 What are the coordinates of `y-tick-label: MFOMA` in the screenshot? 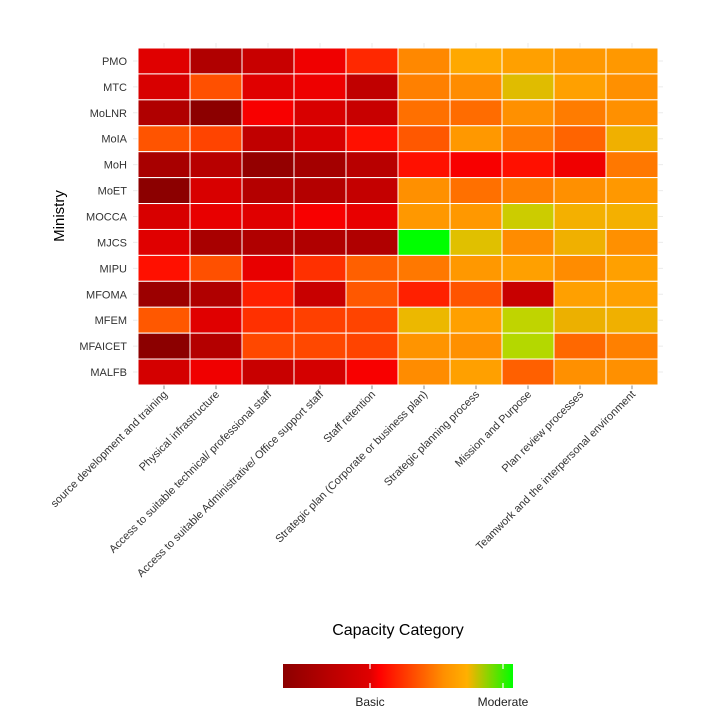 It's located at (107, 295).